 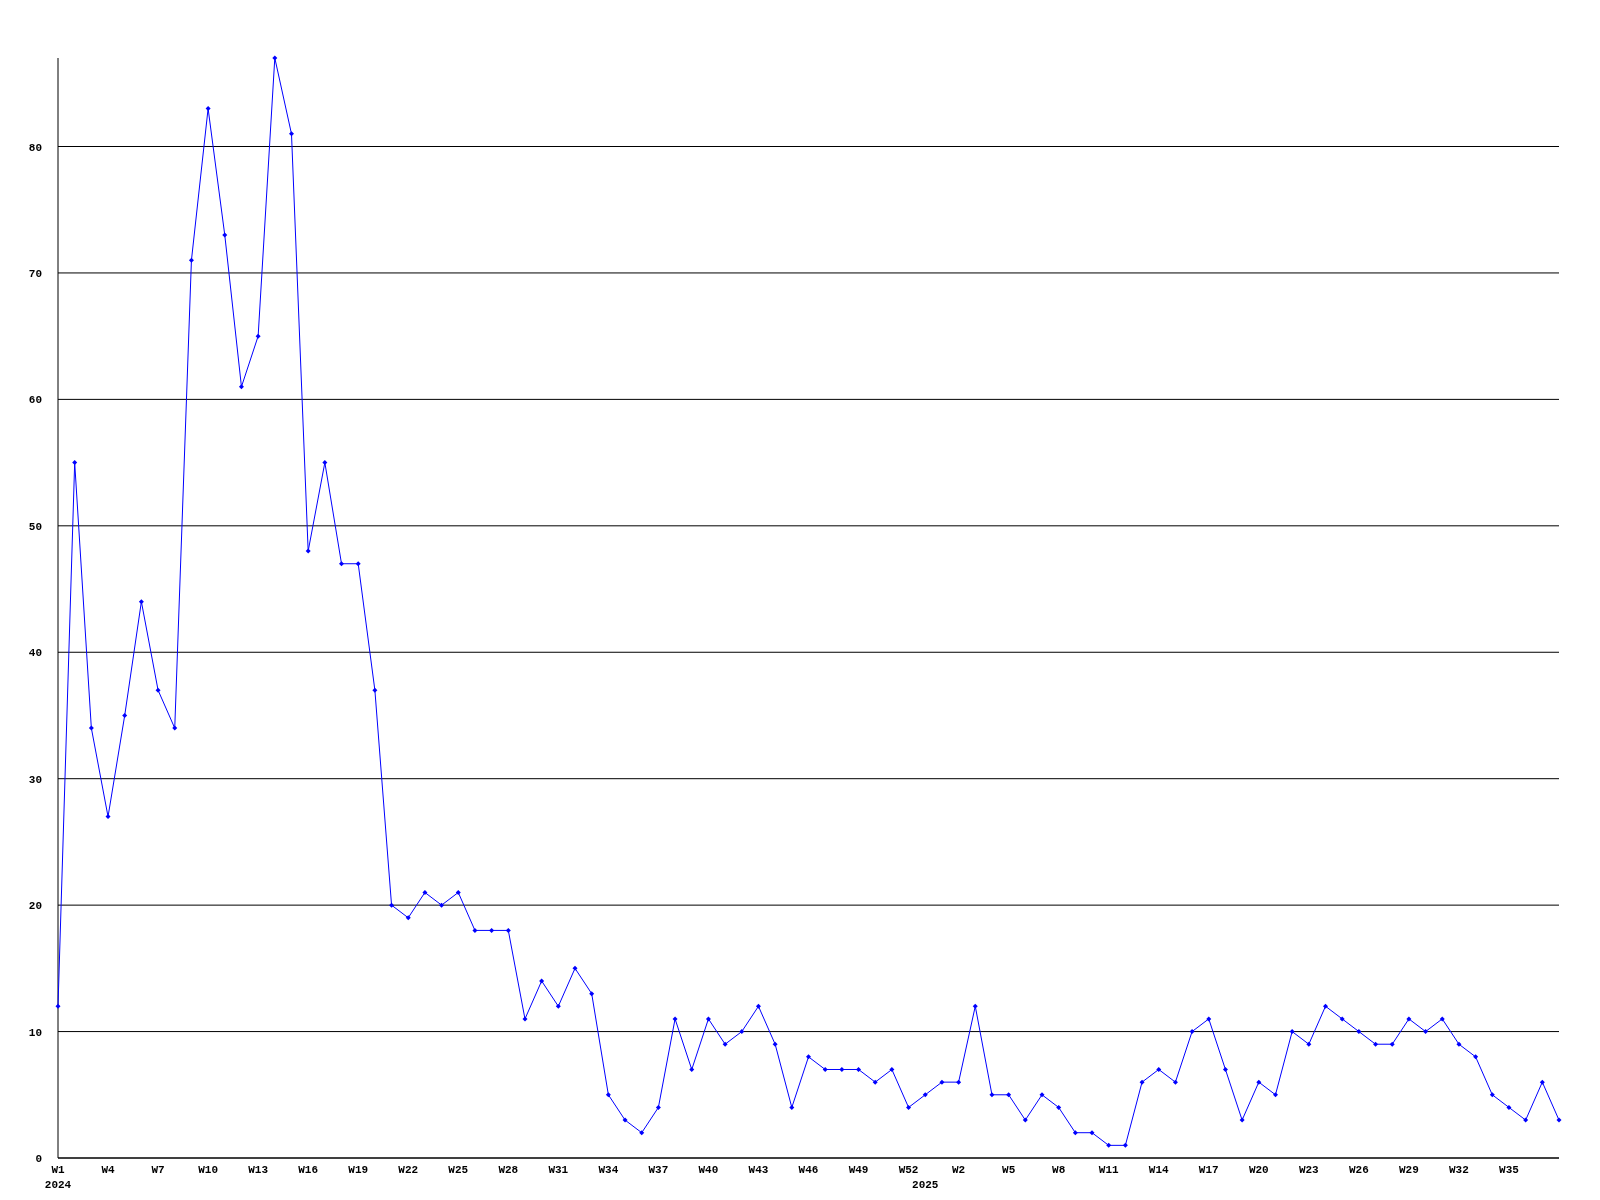 What do you see at coordinates (608, 1170) in the screenshot?
I see `x-tick-label: W34` at bounding box center [608, 1170].